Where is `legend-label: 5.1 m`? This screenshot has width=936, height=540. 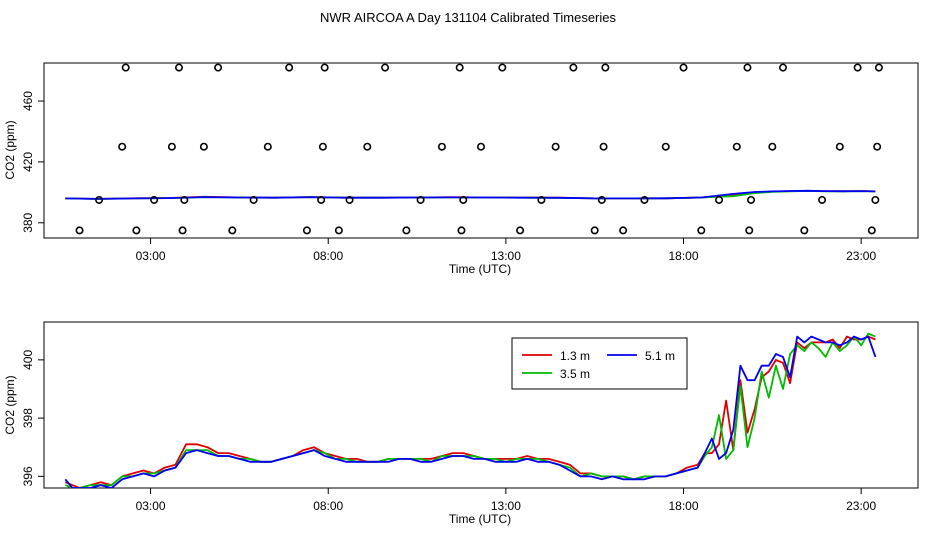 legend-label: 5.1 m is located at coordinates (660, 356).